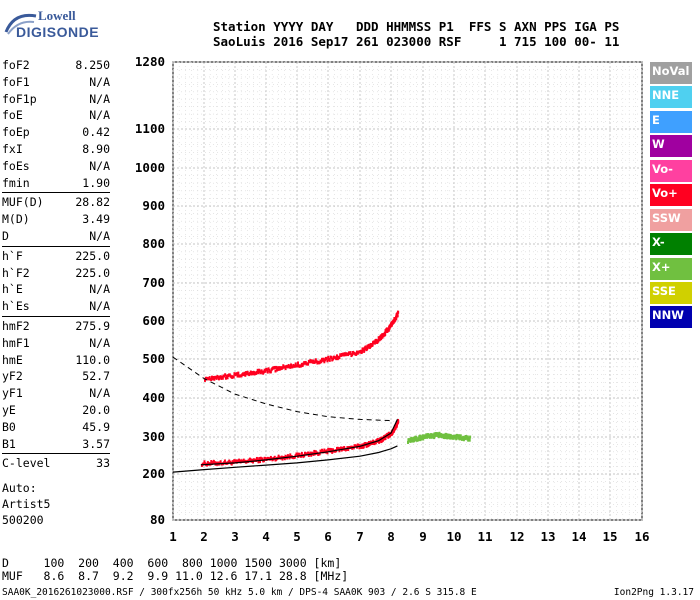 The image size is (700, 600). Describe the element at coordinates (153, 358) in the screenshot. I see `y-tick-label: 500` at that location.